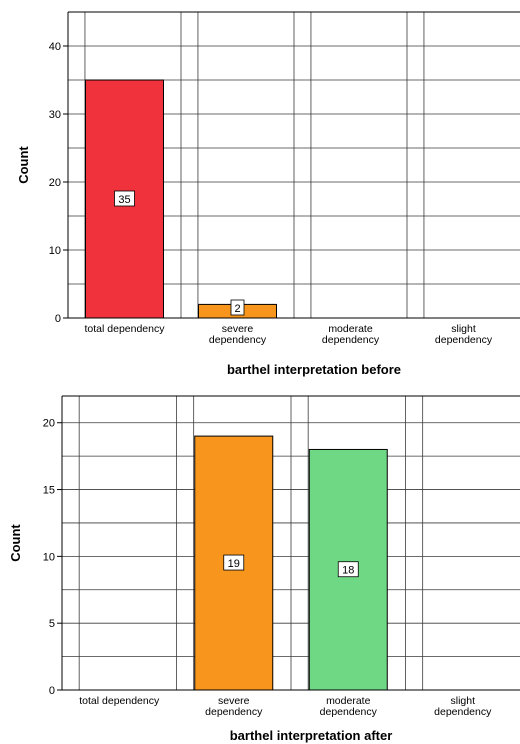 This screenshot has height=744, width=520. Describe the element at coordinates (52, 624) in the screenshot. I see `y-tick-label: 5` at that location.